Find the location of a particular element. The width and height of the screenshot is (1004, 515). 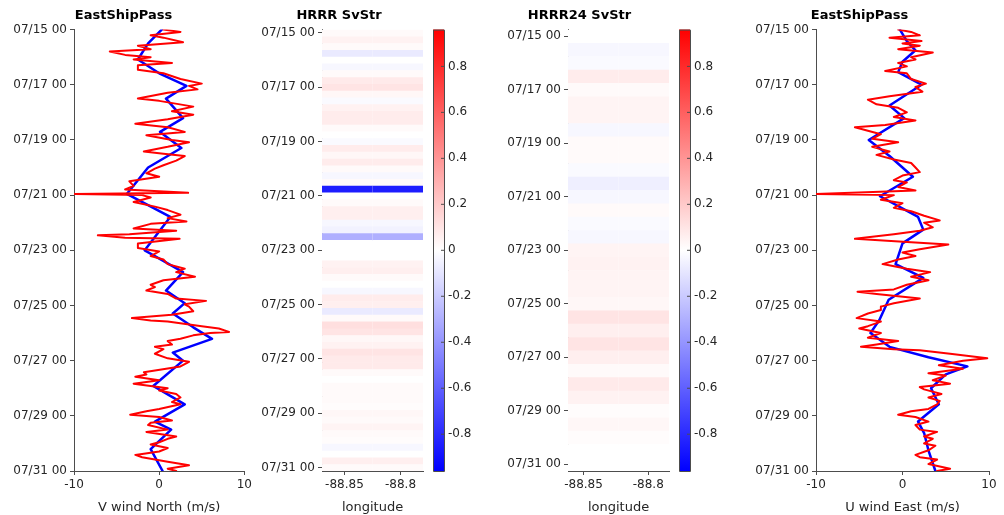

x-axis-title: V wind North (m/s) is located at coordinates (159, 506).